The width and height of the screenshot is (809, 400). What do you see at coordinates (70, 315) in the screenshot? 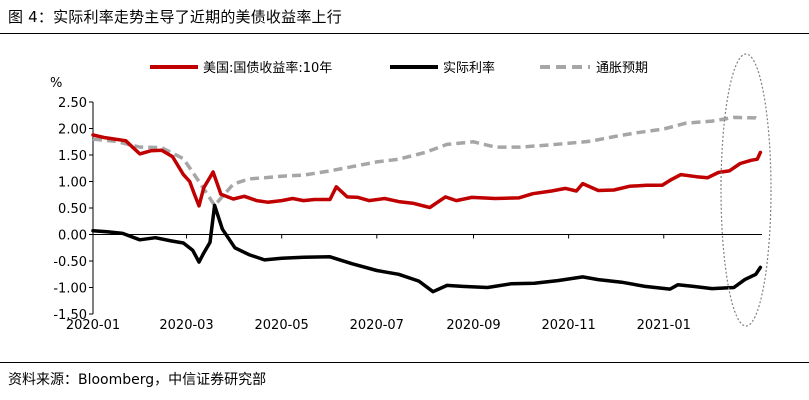
I see `y-tick-label: -1.50` at bounding box center [70, 315].